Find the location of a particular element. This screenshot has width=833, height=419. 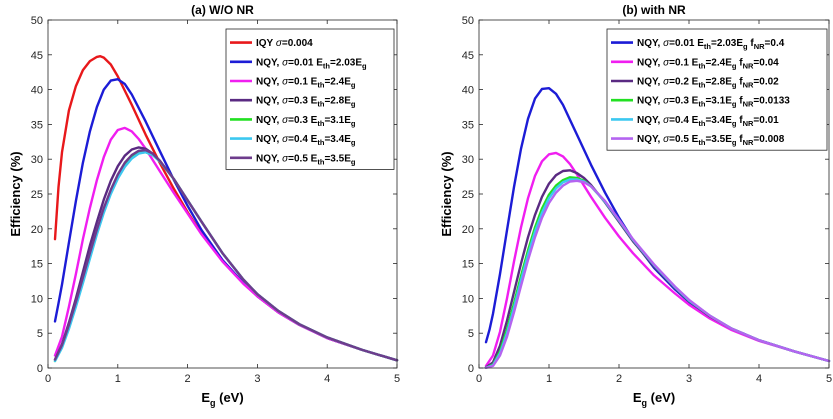

chart-a-x-tick-label: 0 is located at coordinates (48, 379).